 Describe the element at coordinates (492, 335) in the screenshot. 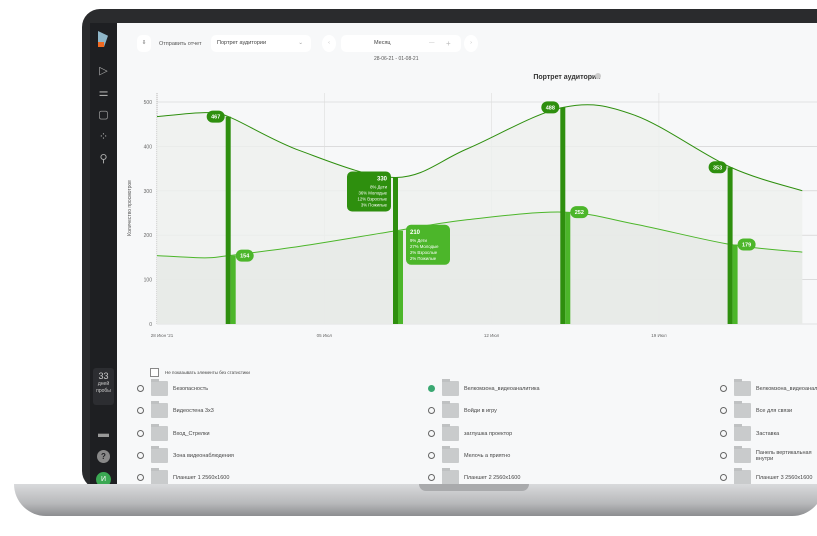

I see `x-tick-label: 12 Июл` at that location.